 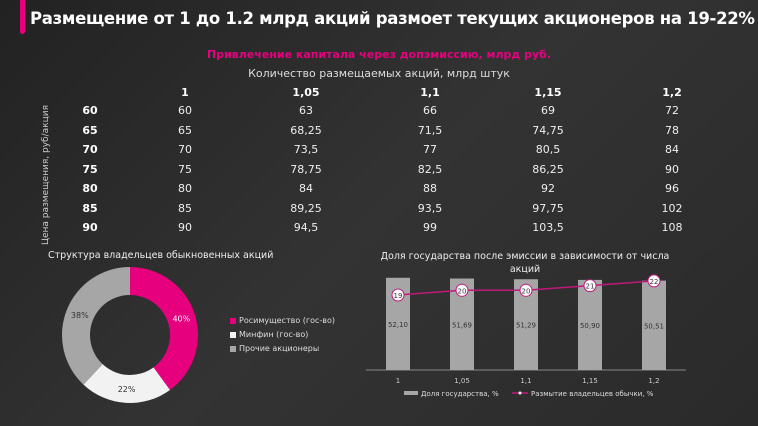 I want to click on column-header: 1,1, so click(x=430, y=92).